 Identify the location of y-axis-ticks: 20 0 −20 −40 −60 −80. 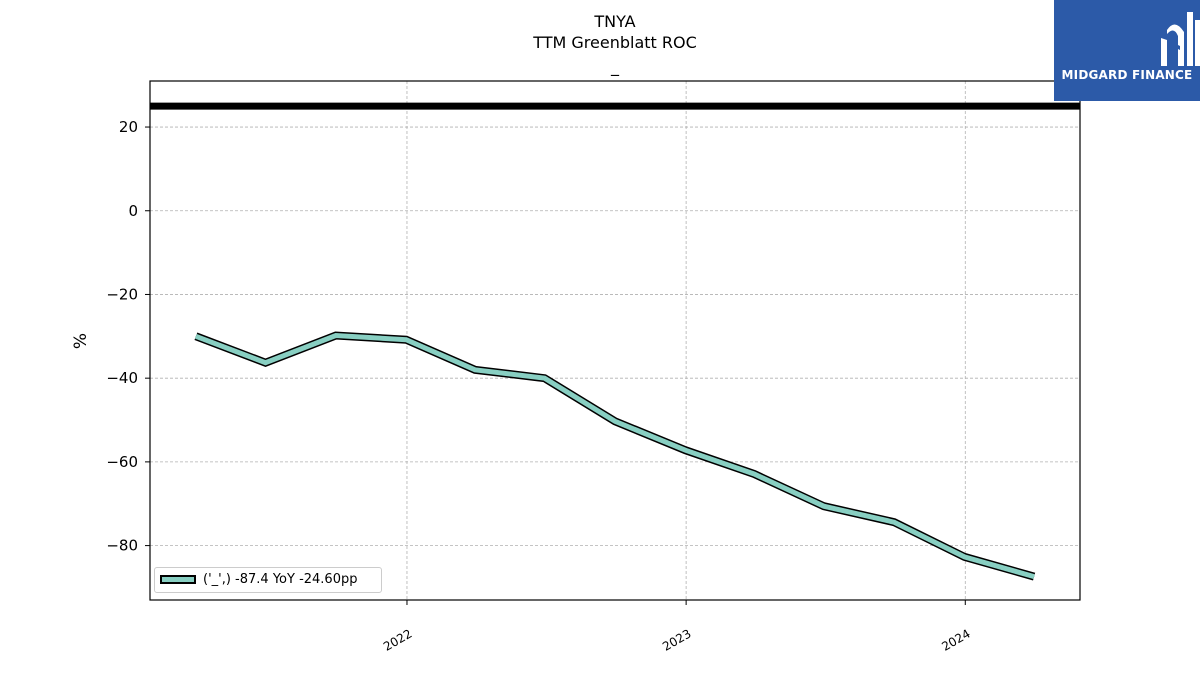
(128, 336).